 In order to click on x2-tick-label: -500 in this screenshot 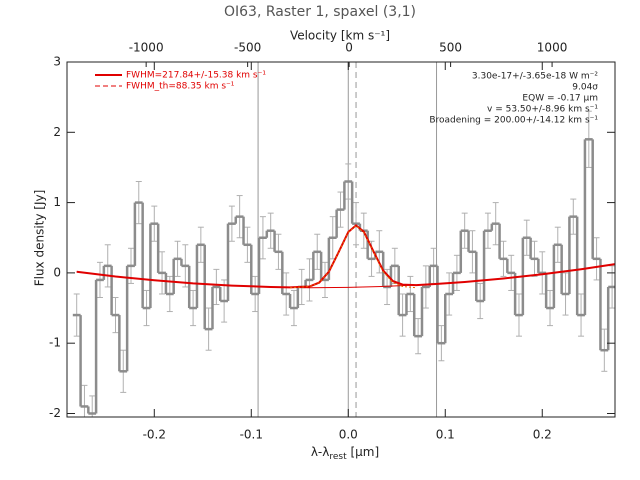, I will do `click(247, 48)`.